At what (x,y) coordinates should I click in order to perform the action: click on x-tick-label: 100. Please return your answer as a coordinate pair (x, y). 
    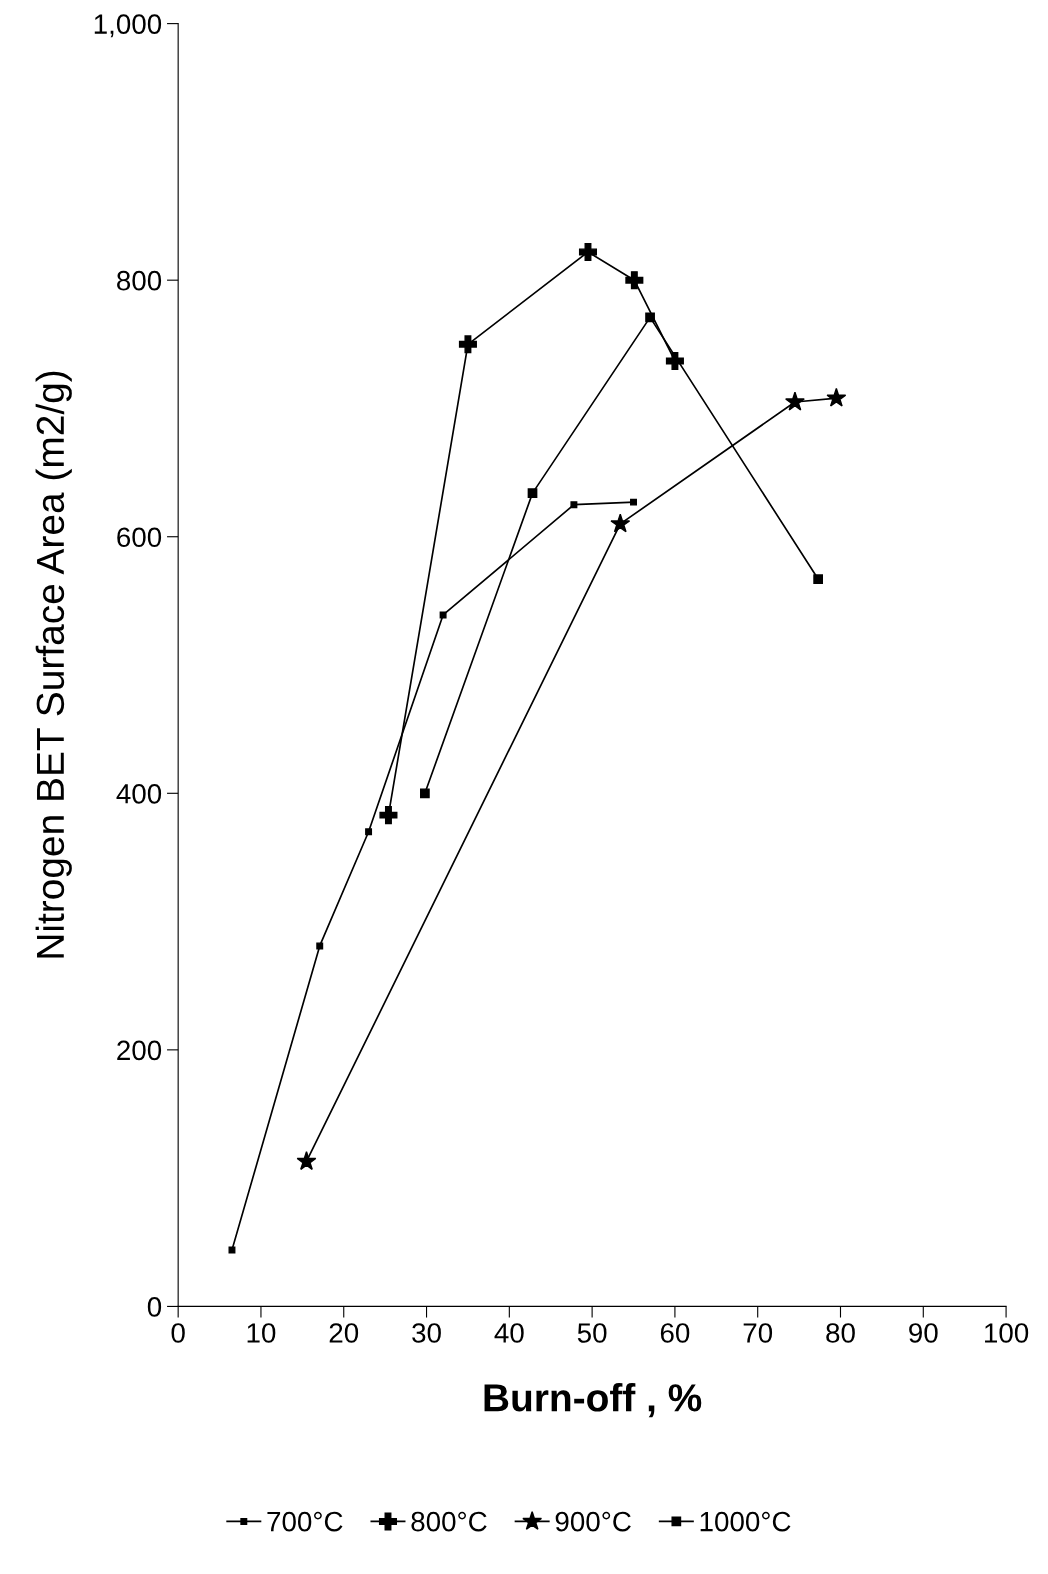
    Looking at the image, I should click on (1007, 1333).